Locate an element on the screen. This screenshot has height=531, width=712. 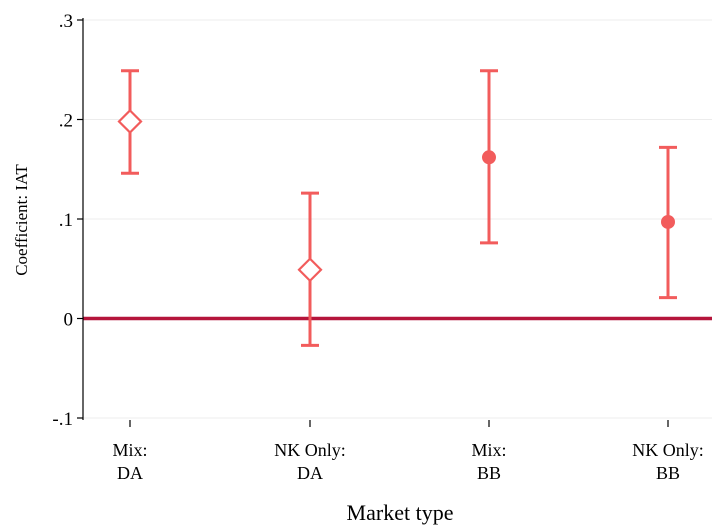
y-tick-label: .2 is located at coordinates (66, 121).